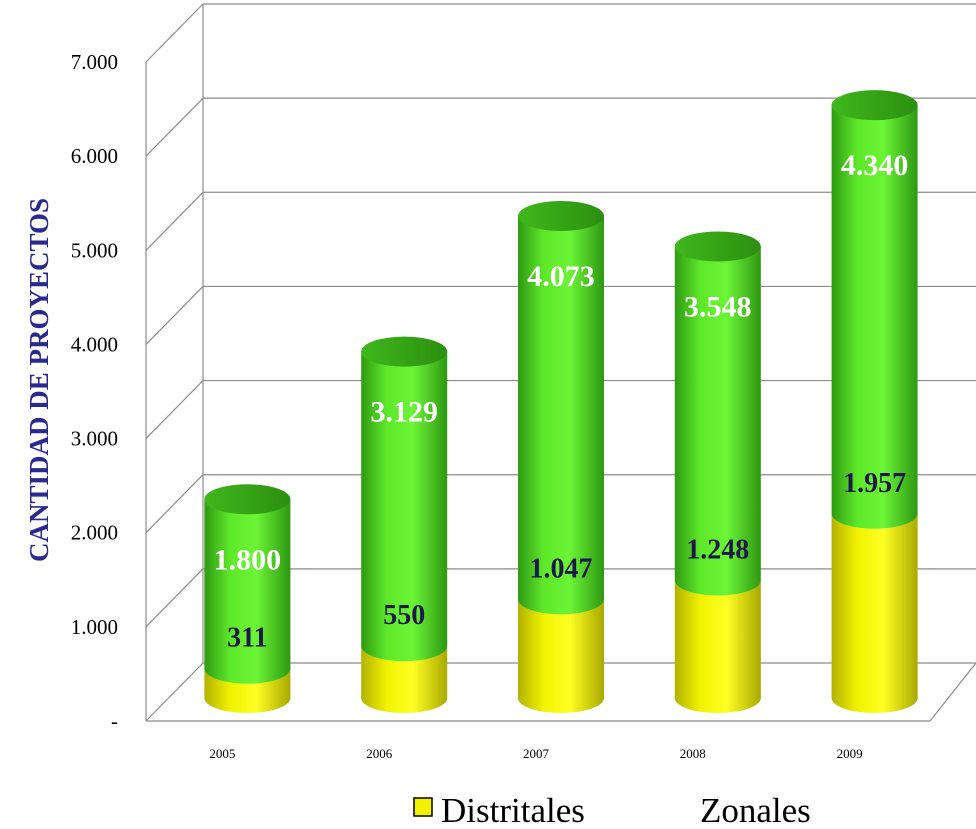  What do you see at coordinates (536, 753) in the screenshot?
I see `x-tick-label: 2007` at bounding box center [536, 753].